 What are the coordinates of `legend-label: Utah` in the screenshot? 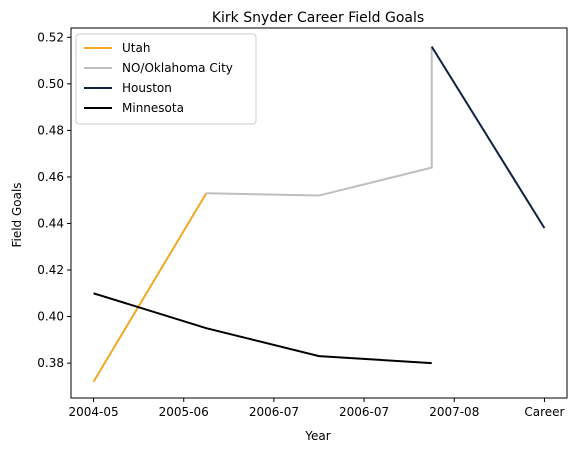 It's located at (136, 48).